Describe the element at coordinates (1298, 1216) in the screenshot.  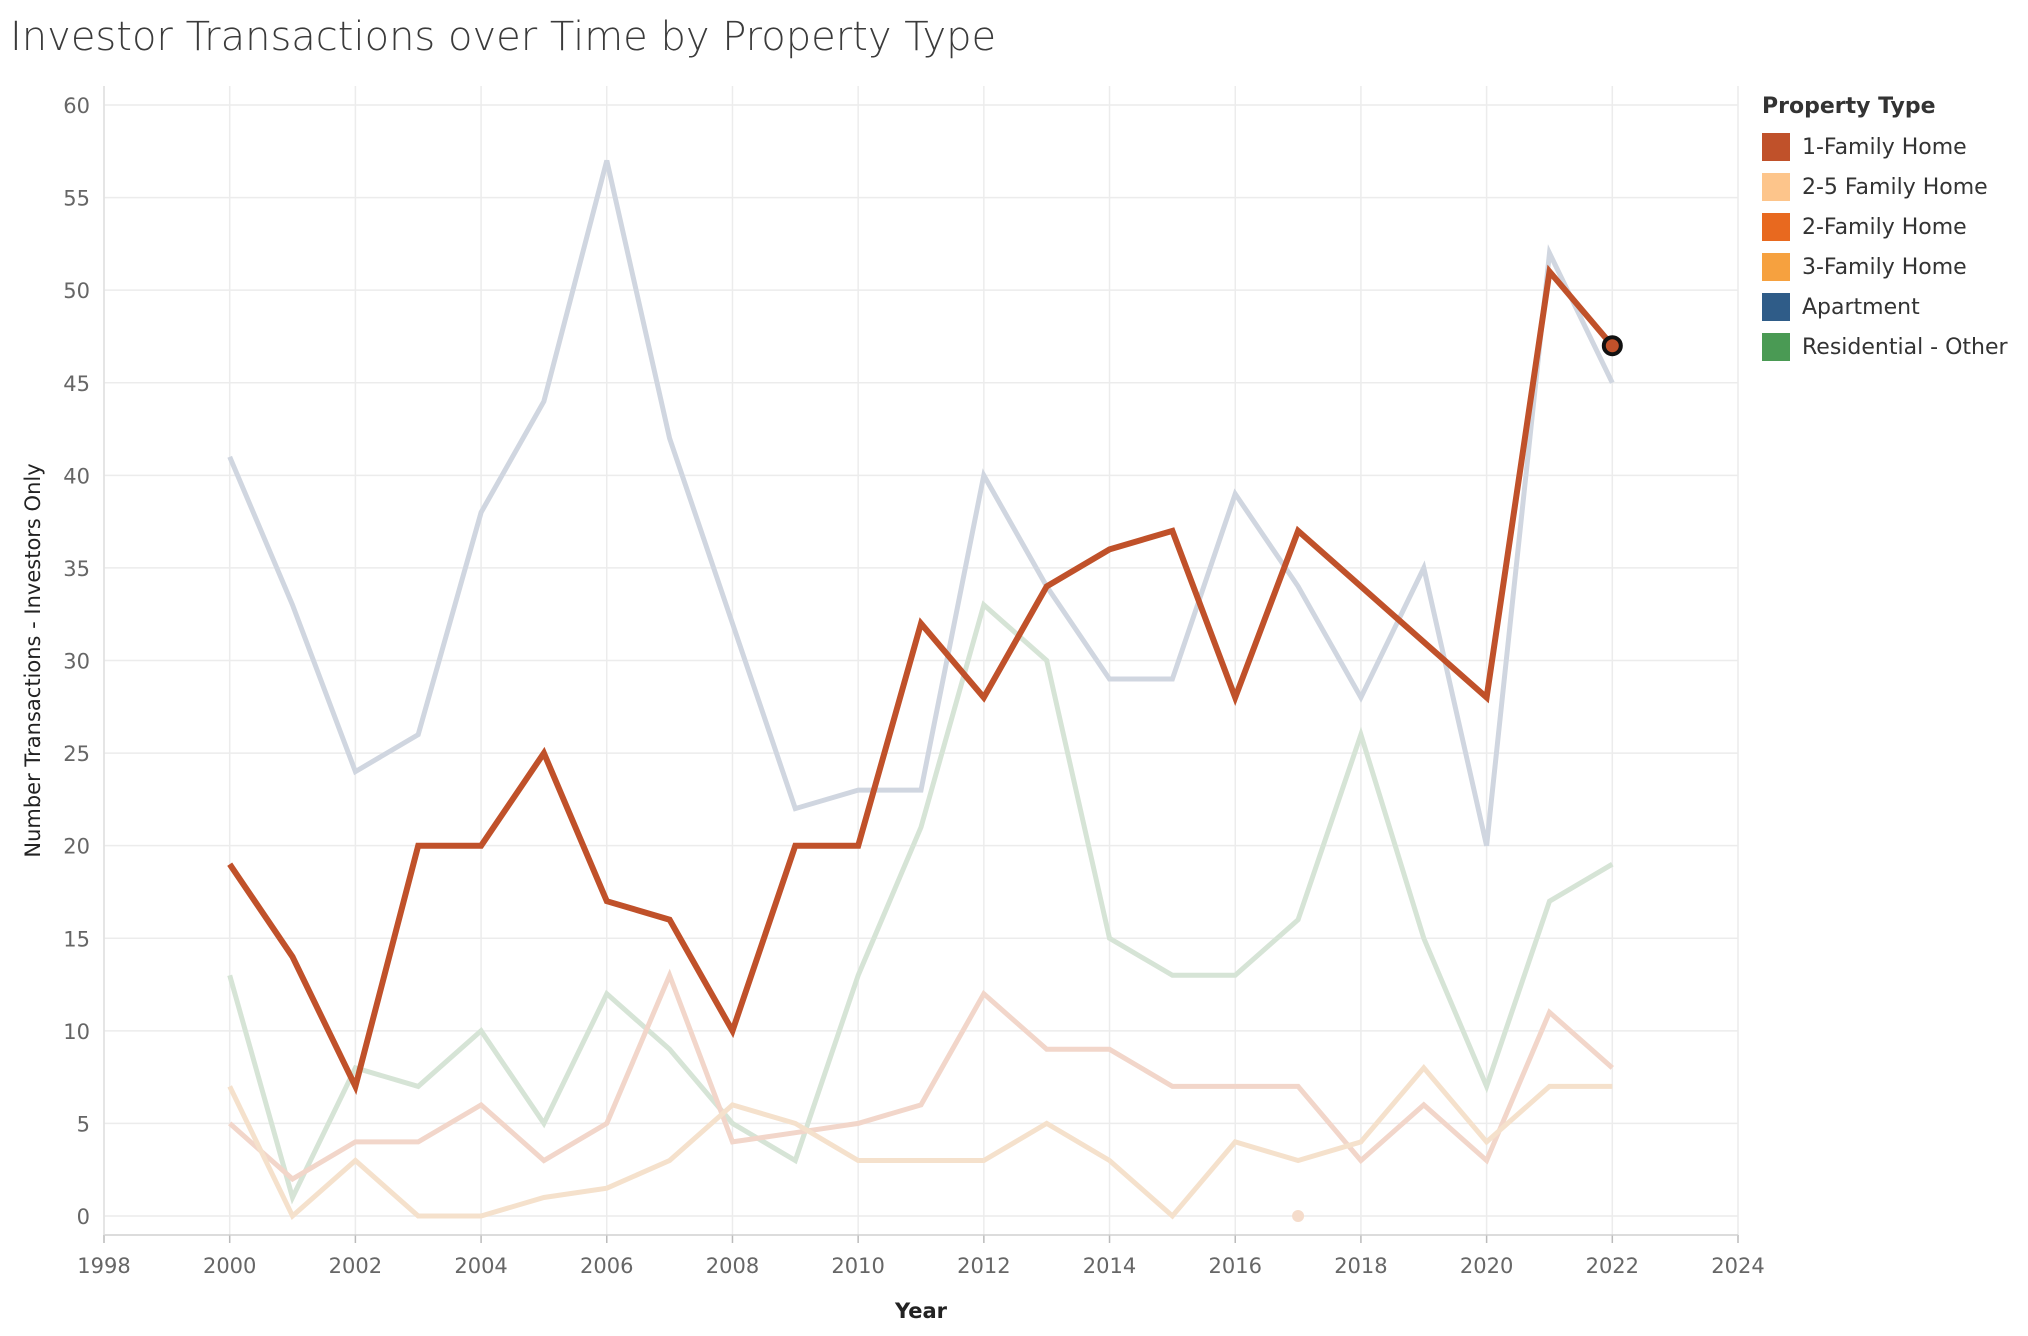
I see `series-point` at that location.